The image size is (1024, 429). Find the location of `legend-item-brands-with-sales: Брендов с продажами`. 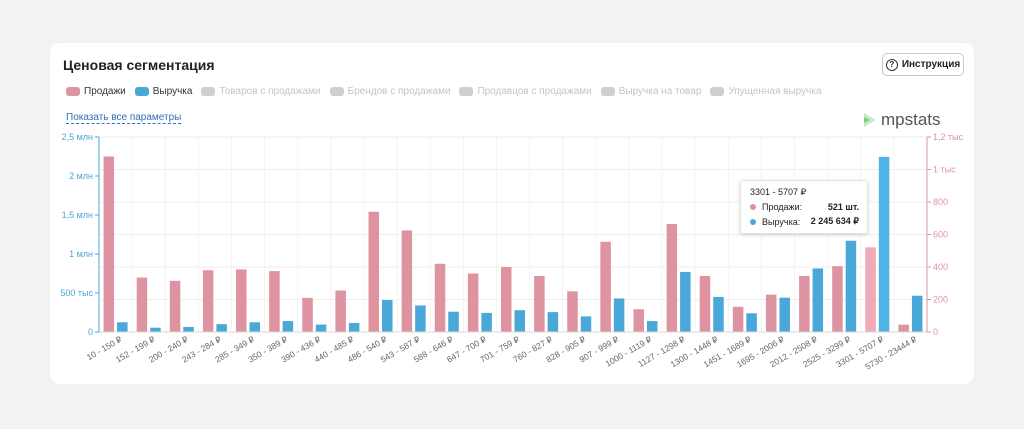

legend-item-brands-with-sales: Брендов с продажами is located at coordinates (390, 91).